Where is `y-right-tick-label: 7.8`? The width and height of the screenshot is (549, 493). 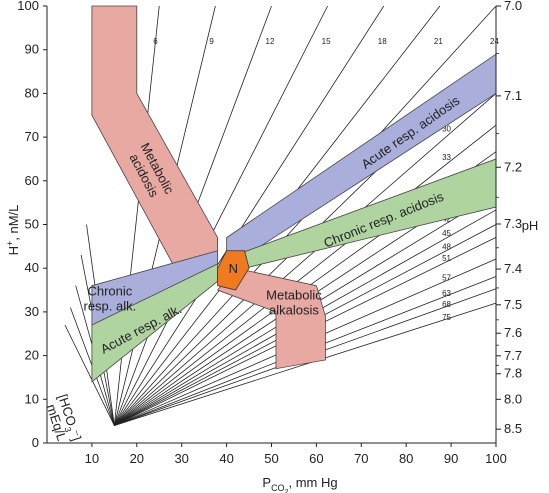
y-right-tick-label: 7.8 is located at coordinates (513, 373).